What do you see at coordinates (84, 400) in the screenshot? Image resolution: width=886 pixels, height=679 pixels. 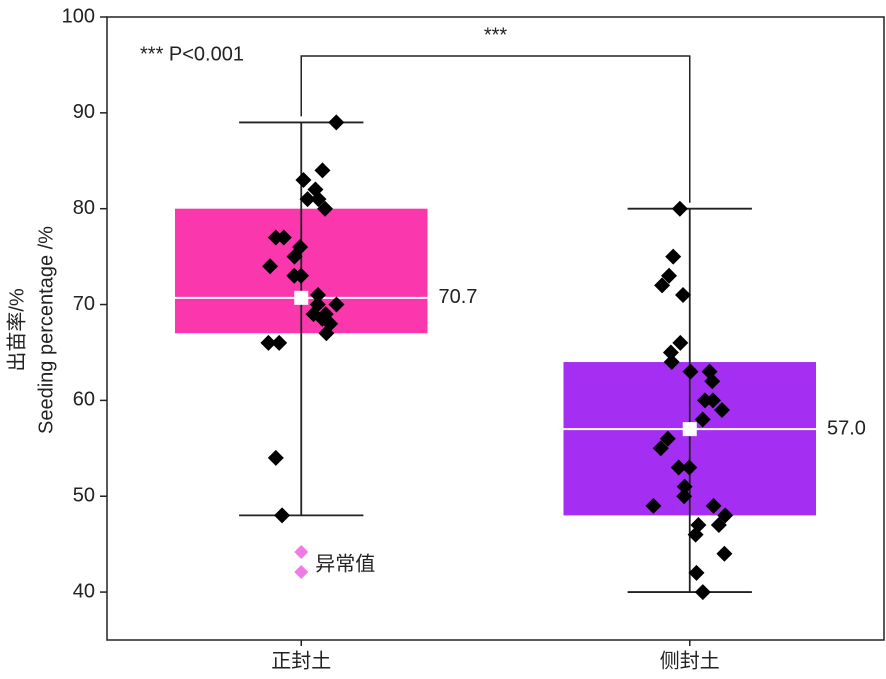 I see `y-tick-label: 60` at bounding box center [84, 400].